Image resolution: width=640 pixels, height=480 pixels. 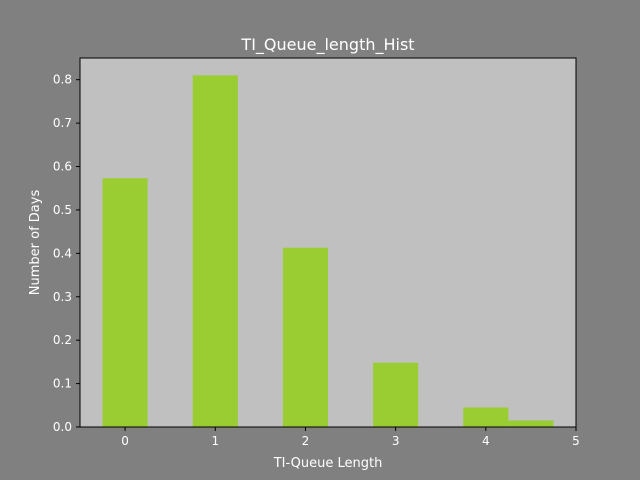 What do you see at coordinates (62, 80) in the screenshot?
I see `y-tick-label: 0.8` at bounding box center [62, 80].